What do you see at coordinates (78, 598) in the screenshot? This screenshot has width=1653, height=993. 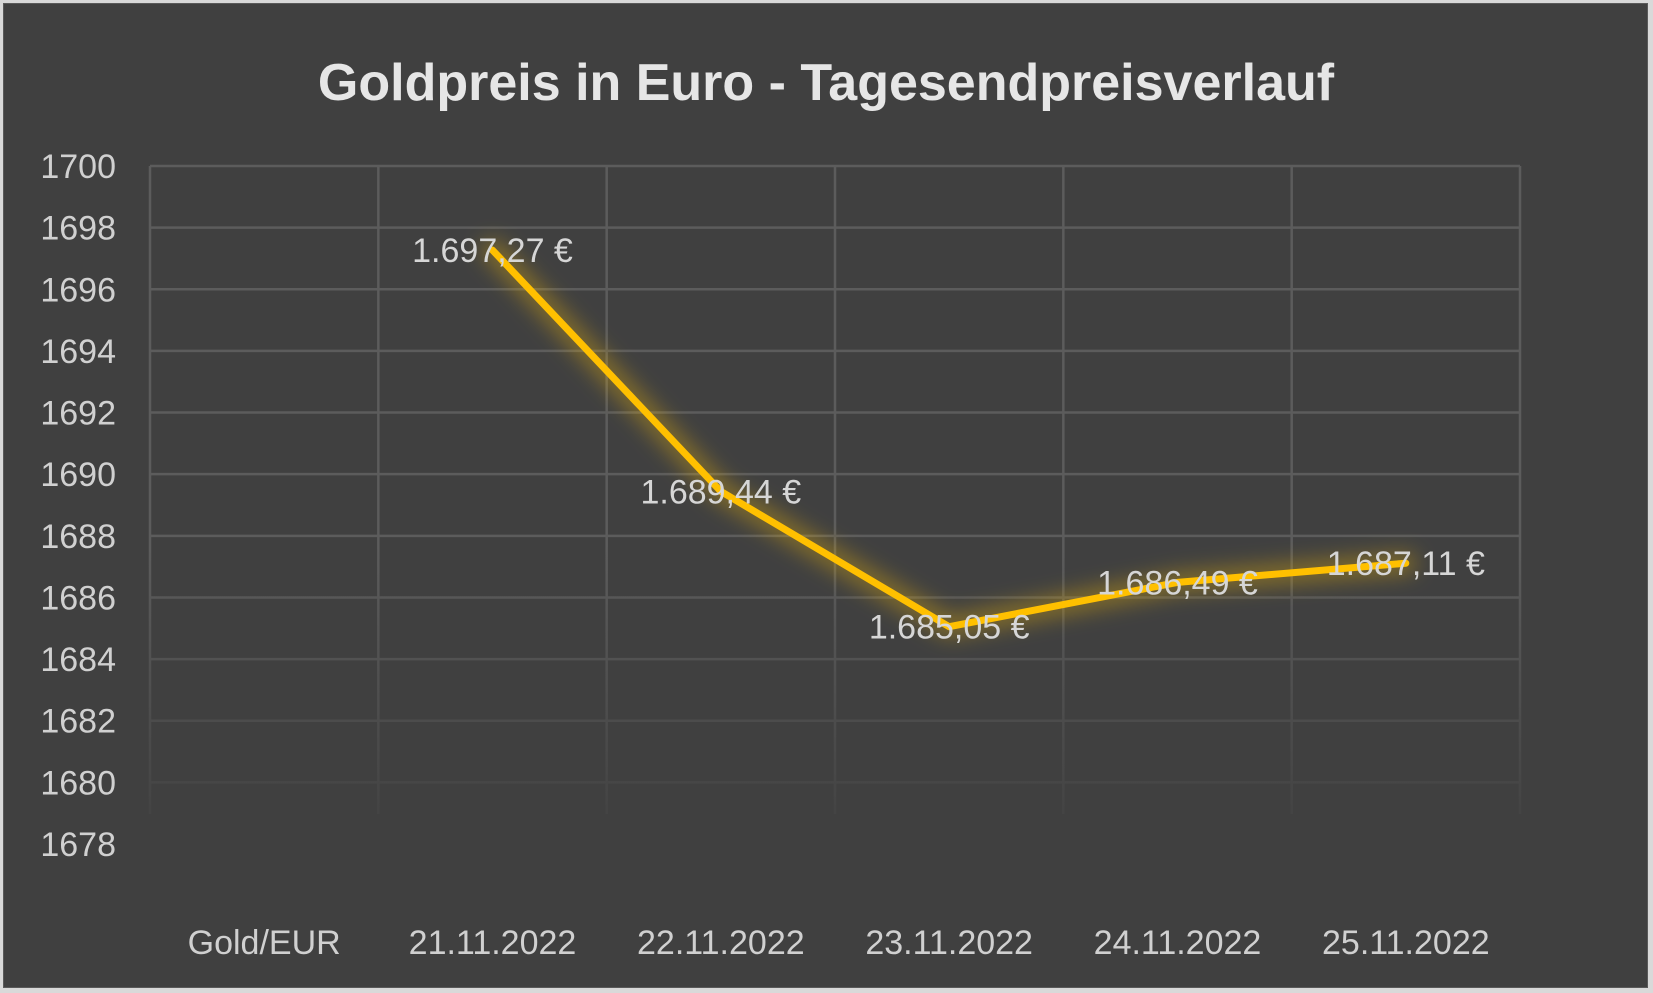 I see `y-tick-label: 1686` at bounding box center [78, 598].